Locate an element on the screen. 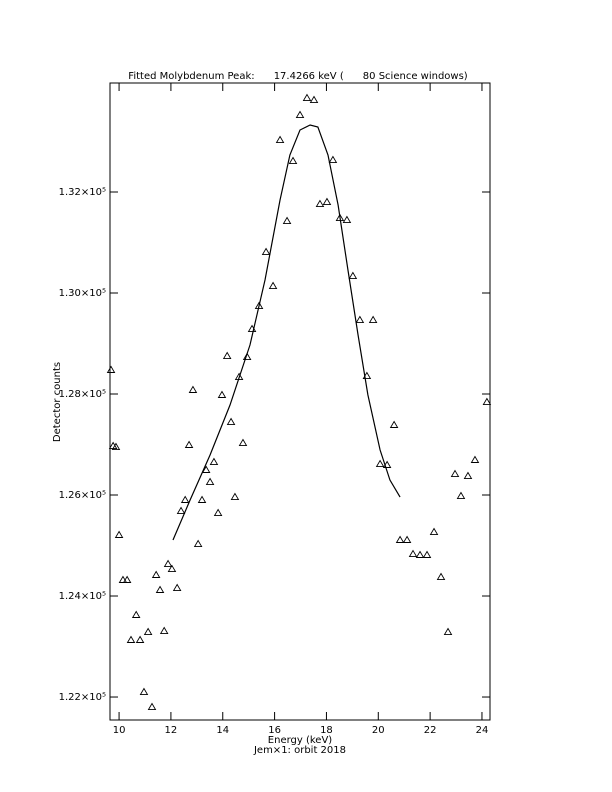  x-tick-label: 12 is located at coordinates (171, 730).